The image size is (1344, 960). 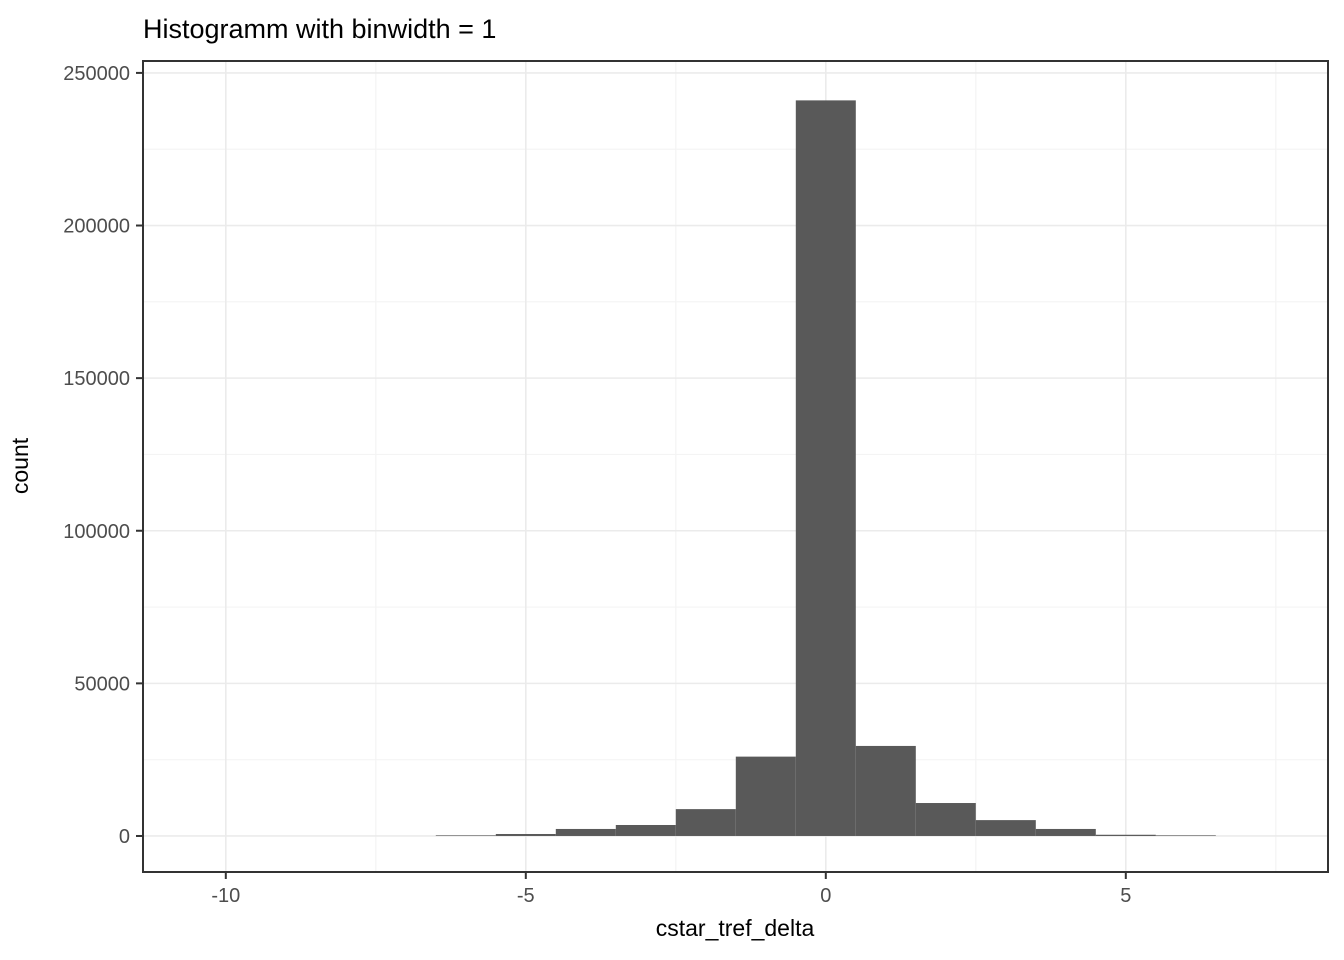 I want to click on x-tick-label: -5, so click(x=526, y=896).